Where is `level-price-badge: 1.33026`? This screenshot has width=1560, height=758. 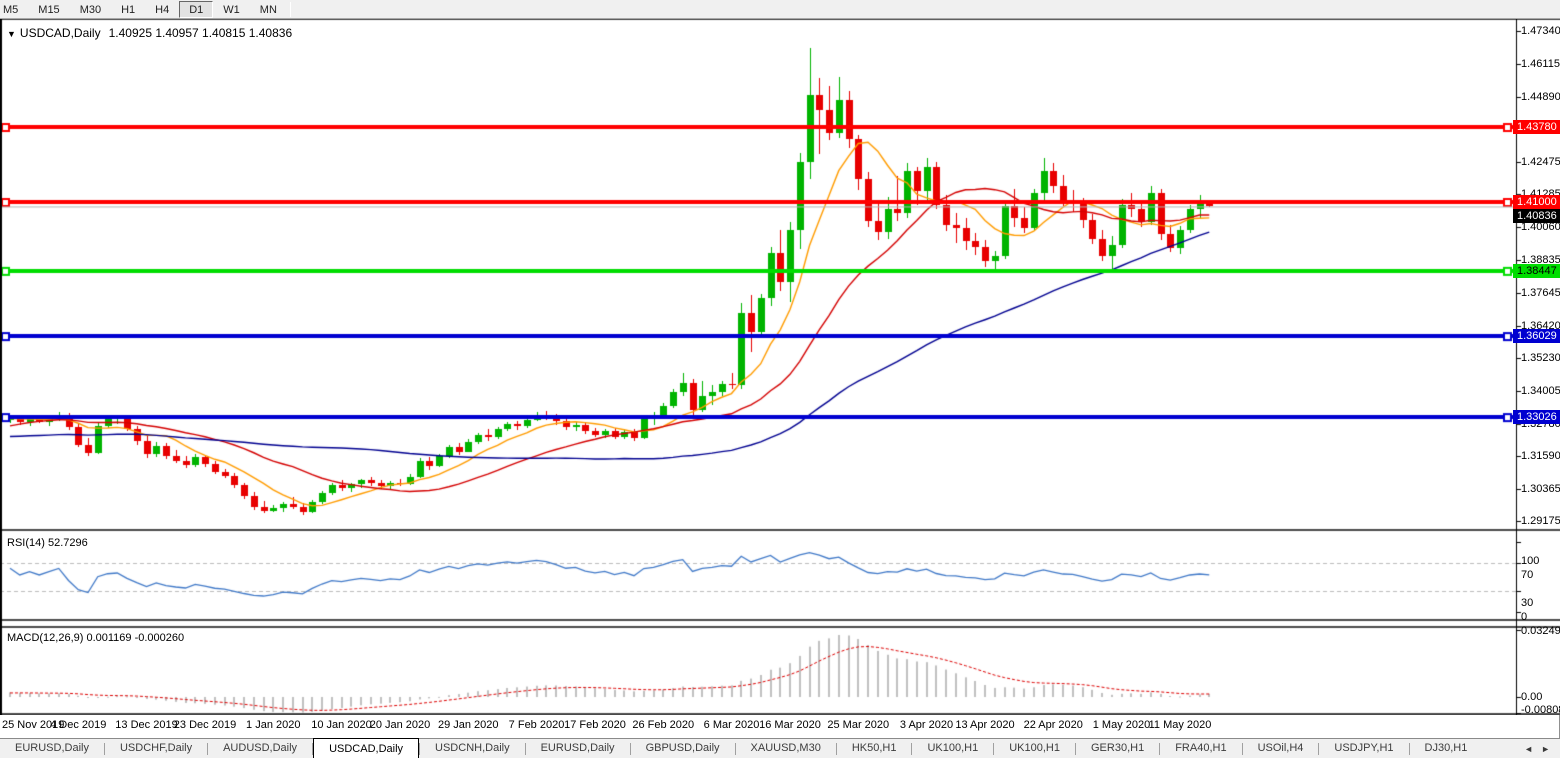
level-price-badge: 1.33026 is located at coordinates (1536, 417).